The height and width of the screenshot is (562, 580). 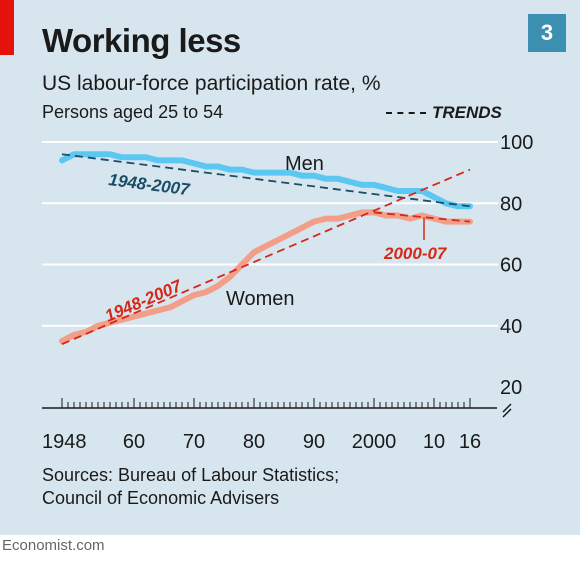 I want to click on series-label-women: Women, so click(x=260, y=299).